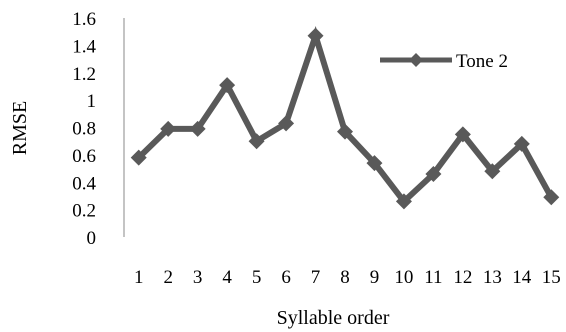  I want to click on y-tick-label: 1.4, so click(84, 46).